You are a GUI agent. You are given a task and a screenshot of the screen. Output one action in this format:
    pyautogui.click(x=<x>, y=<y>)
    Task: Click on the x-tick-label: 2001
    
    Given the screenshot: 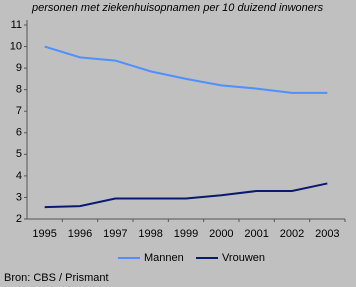 What is the action you would take?
    pyautogui.click(x=256, y=234)
    